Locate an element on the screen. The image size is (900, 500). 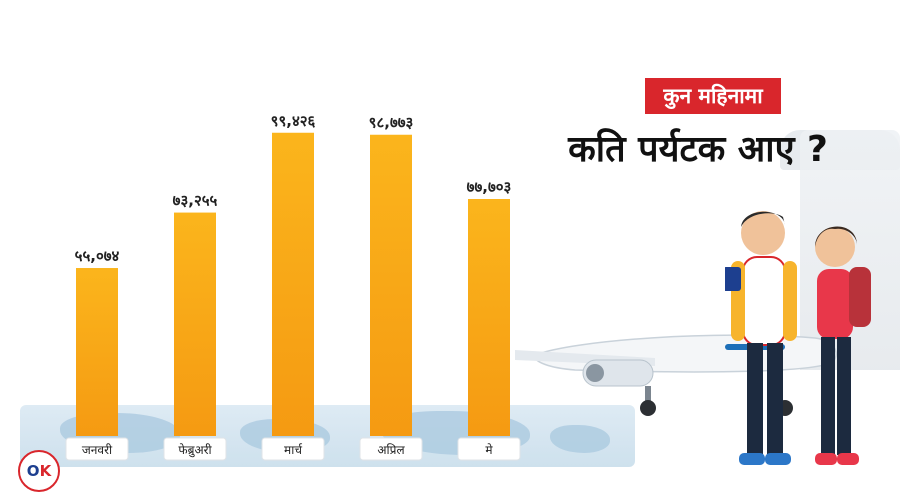
value-label-4: ९८,७७३ is located at coordinates (391, 123).